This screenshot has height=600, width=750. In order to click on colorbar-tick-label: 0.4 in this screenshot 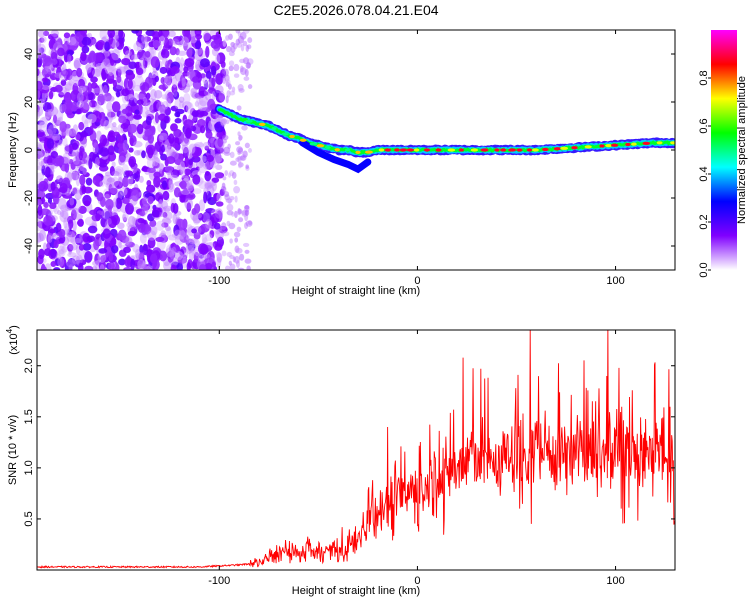, I will do `click(704, 173)`.